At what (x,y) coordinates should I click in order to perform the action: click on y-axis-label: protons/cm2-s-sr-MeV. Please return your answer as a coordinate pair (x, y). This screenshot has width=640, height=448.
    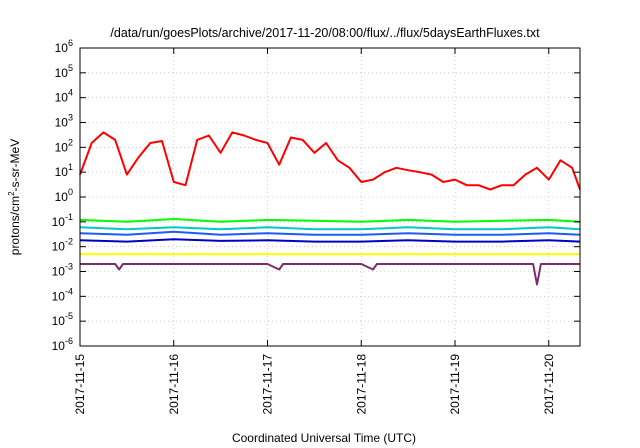
    Looking at the image, I should click on (14, 197).